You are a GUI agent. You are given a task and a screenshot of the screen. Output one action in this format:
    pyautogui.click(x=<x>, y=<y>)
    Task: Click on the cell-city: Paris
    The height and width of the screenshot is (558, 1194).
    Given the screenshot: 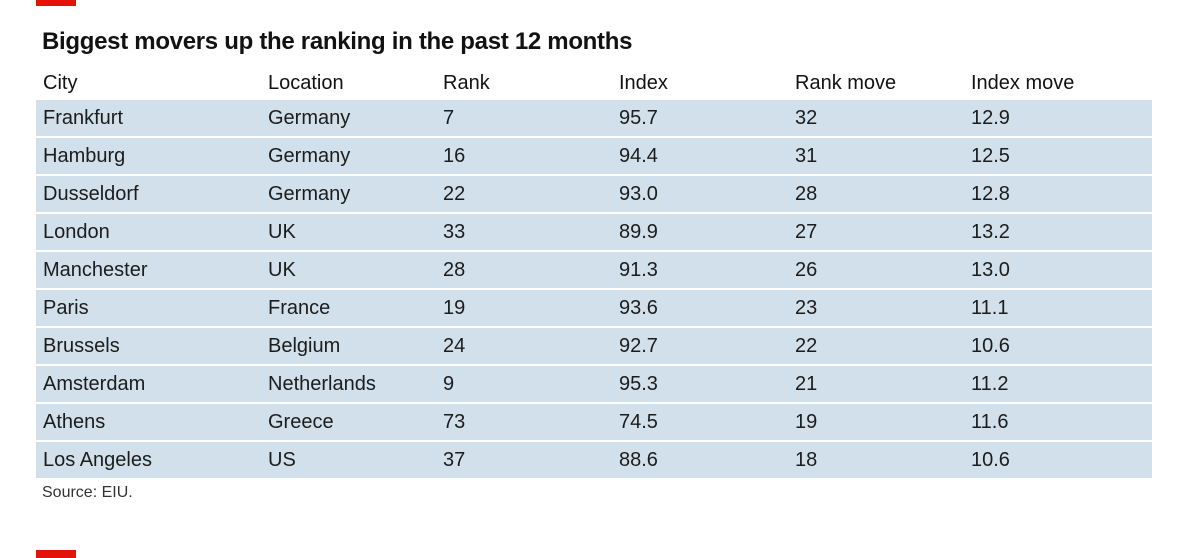 What is the action you would take?
    pyautogui.click(x=66, y=307)
    